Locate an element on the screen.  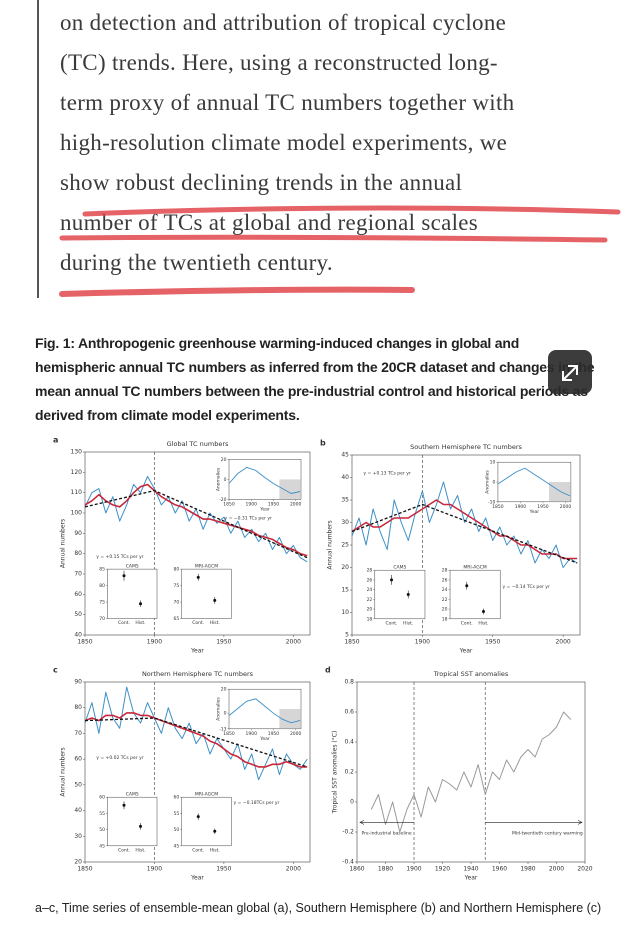
panel-label: b is located at coordinates (323, 443).